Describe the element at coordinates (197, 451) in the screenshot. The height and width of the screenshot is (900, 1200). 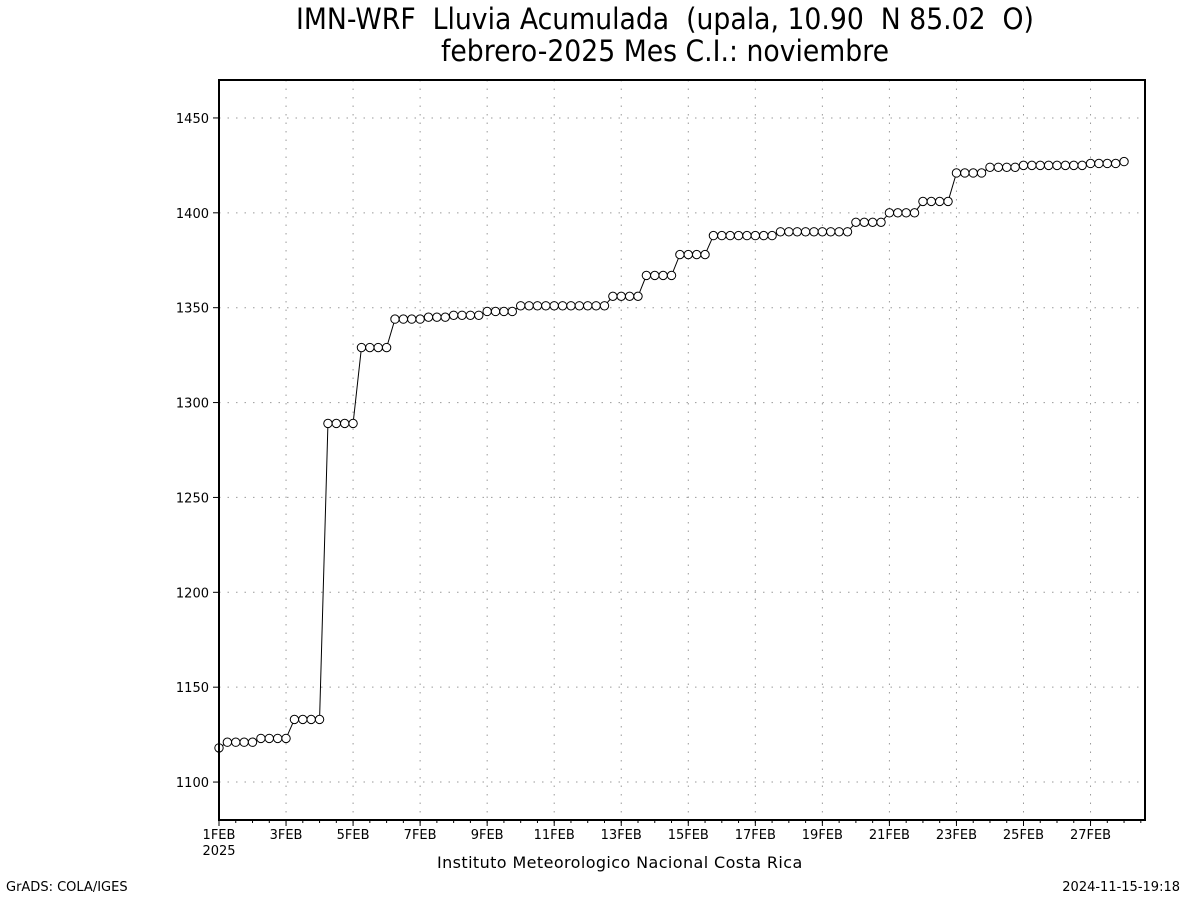
I see `y-axis: 1100 1150 1200 1250 1300 1350 1400 1450` at that location.